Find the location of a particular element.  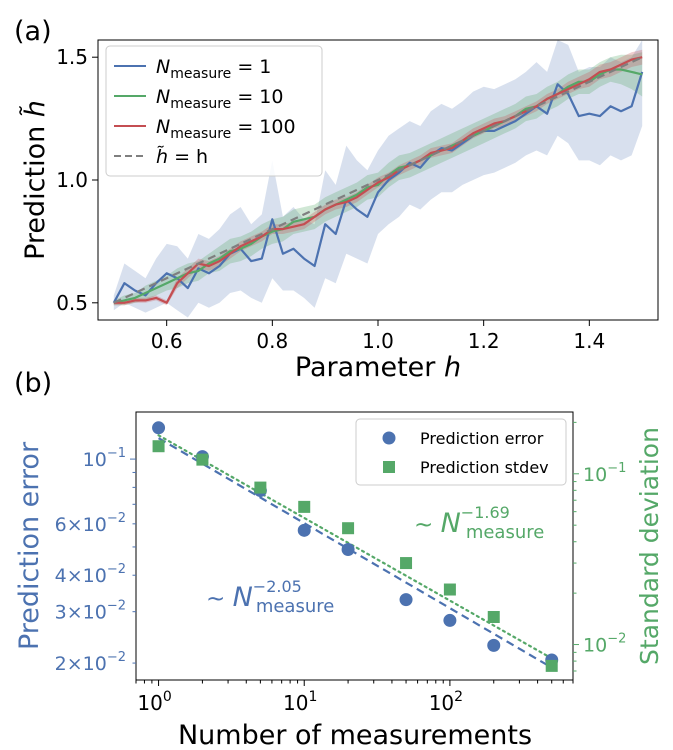

a-x-ticks: 0.6 0.8 1.0 1.2 1.4 is located at coordinates (378, 336).